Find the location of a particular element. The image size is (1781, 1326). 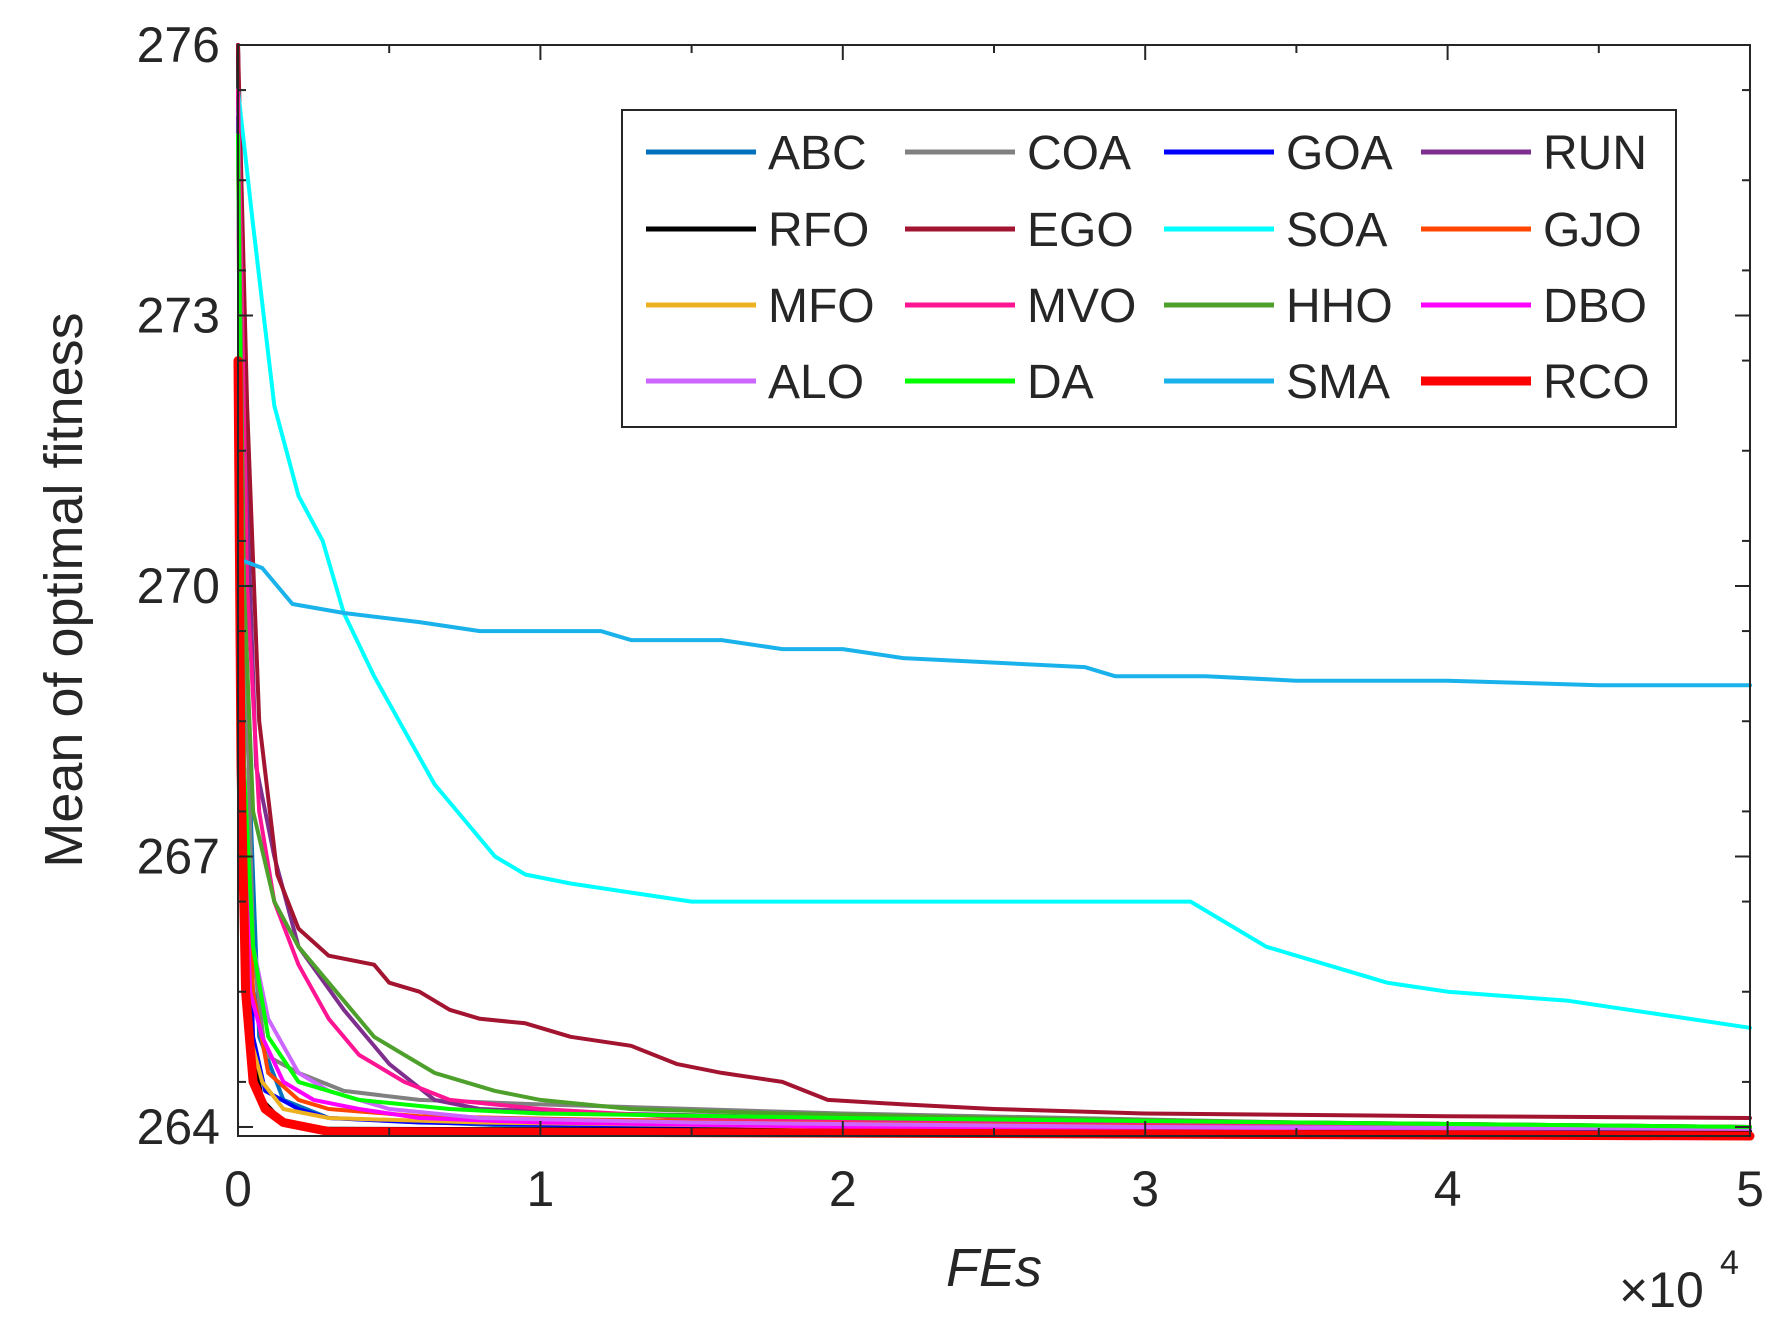

x-multiplier-base: ×10 is located at coordinates (1661, 1290).